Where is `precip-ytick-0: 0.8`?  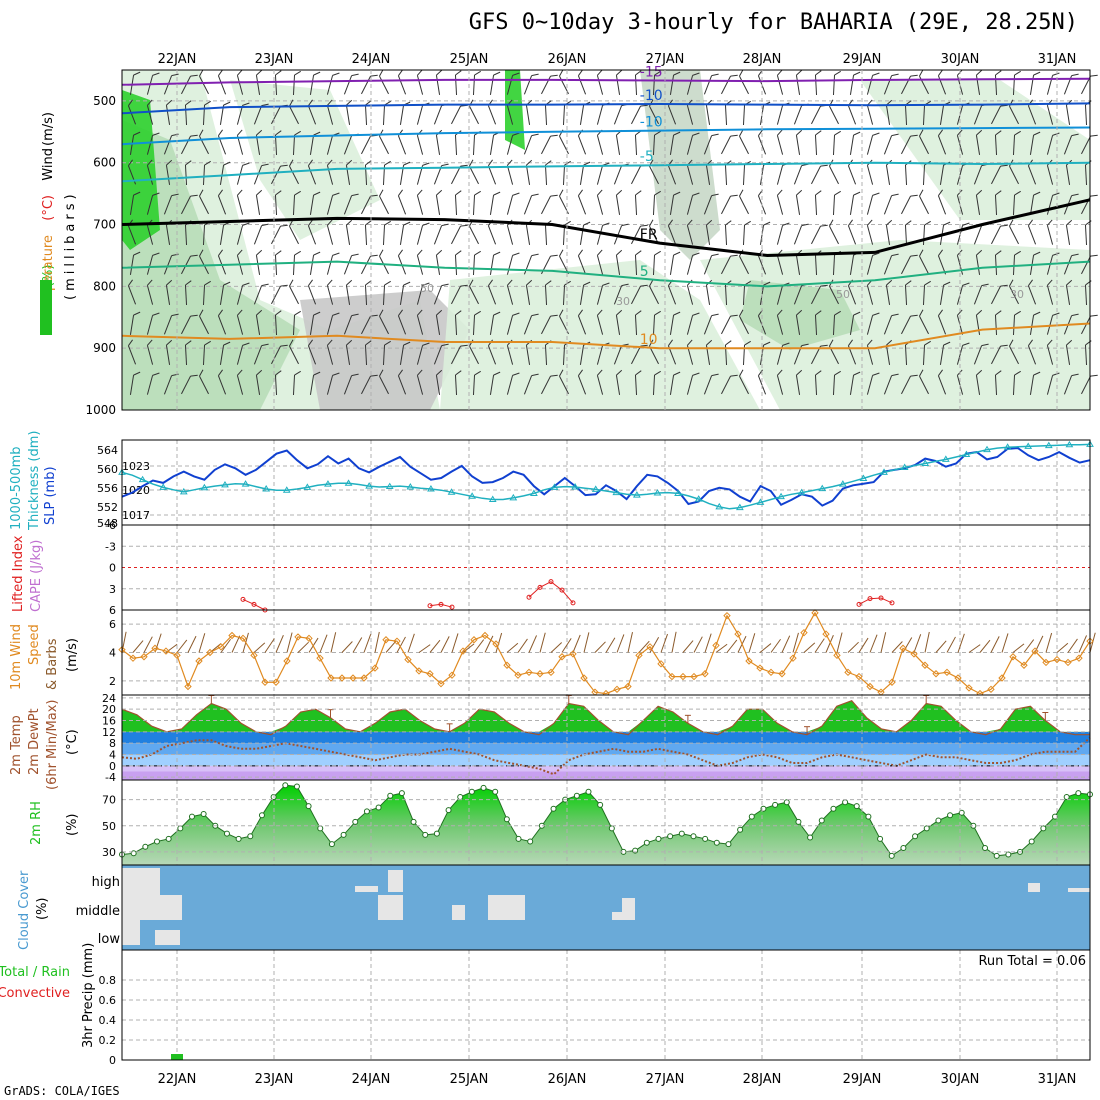 precip-ytick-0: 0.8 is located at coordinates (108, 980).